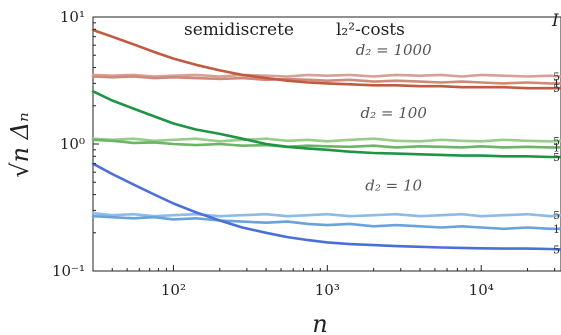  Describe the element at coordinates (393, 186) in the screenshot. I see `group-annotation: d₂ = 10` at that location.